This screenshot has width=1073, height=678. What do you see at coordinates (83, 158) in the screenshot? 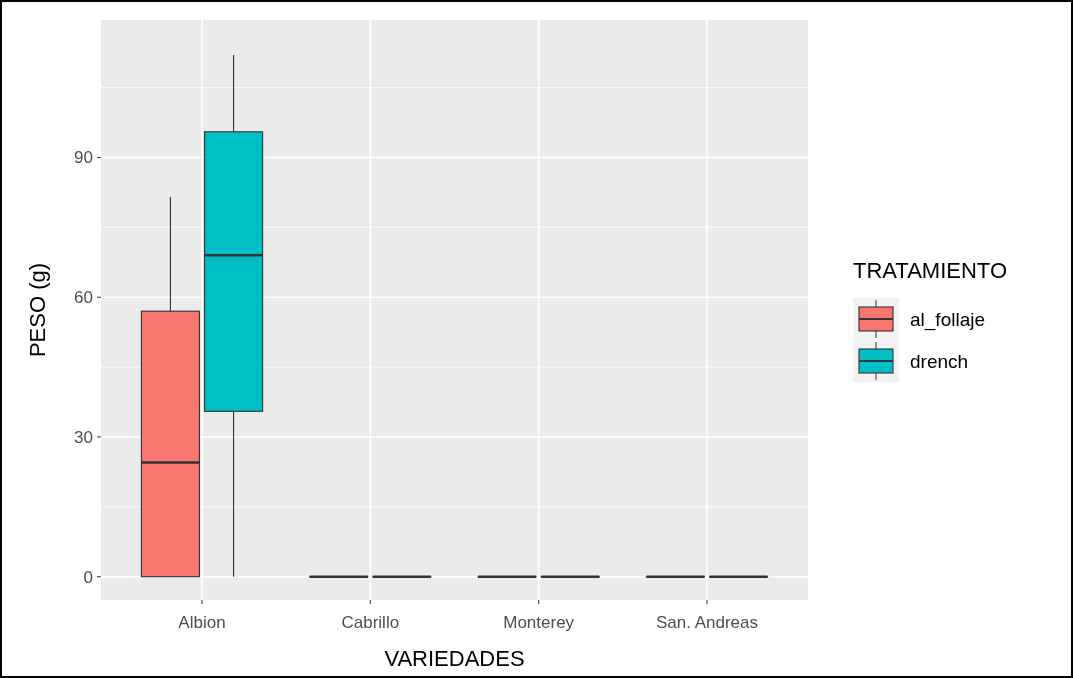
I see `y-tick-label: 90` at bounding box center [83, 158].